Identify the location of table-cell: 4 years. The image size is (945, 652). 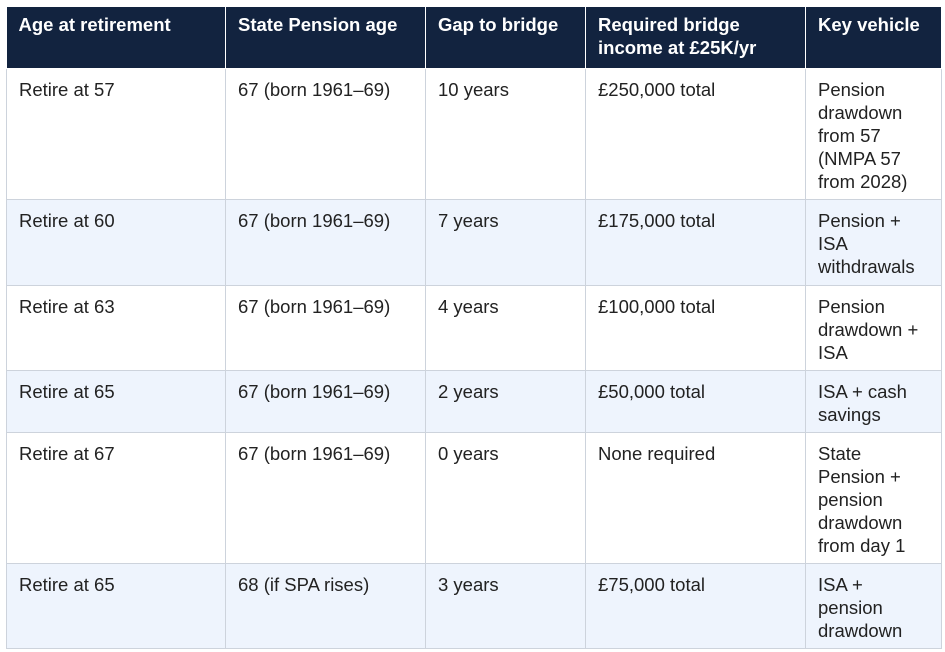
(505, 327).